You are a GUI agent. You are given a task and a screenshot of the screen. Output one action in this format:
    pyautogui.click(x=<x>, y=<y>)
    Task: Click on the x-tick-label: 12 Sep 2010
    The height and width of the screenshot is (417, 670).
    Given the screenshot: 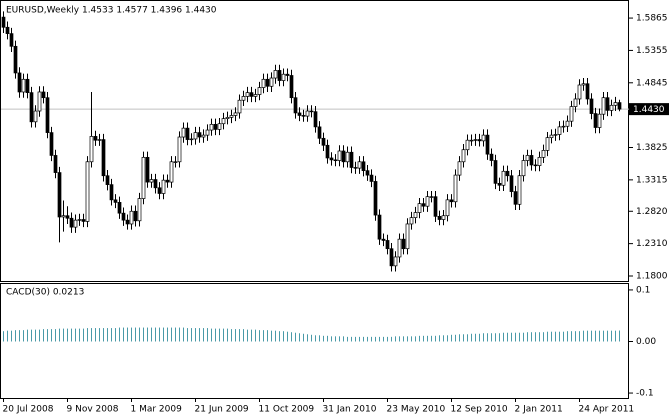 What is the action you would take?
    pyautogui.click(x=479, y=410)
    